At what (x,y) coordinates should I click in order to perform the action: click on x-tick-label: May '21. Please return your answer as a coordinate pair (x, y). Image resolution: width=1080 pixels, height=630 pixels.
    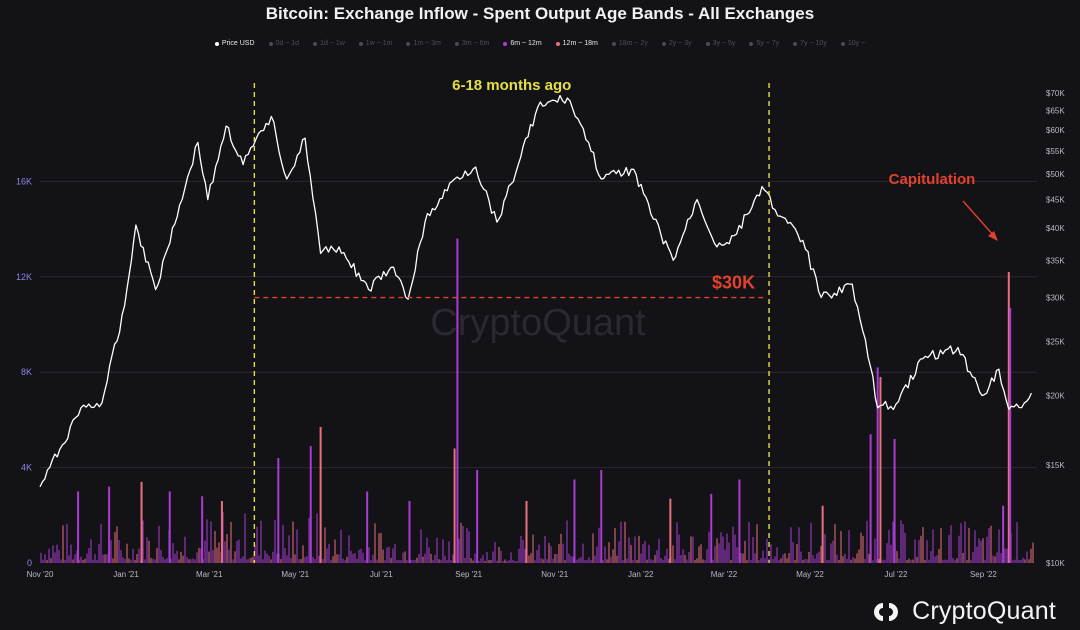
    Looking at the image, I should click on (295, 574).